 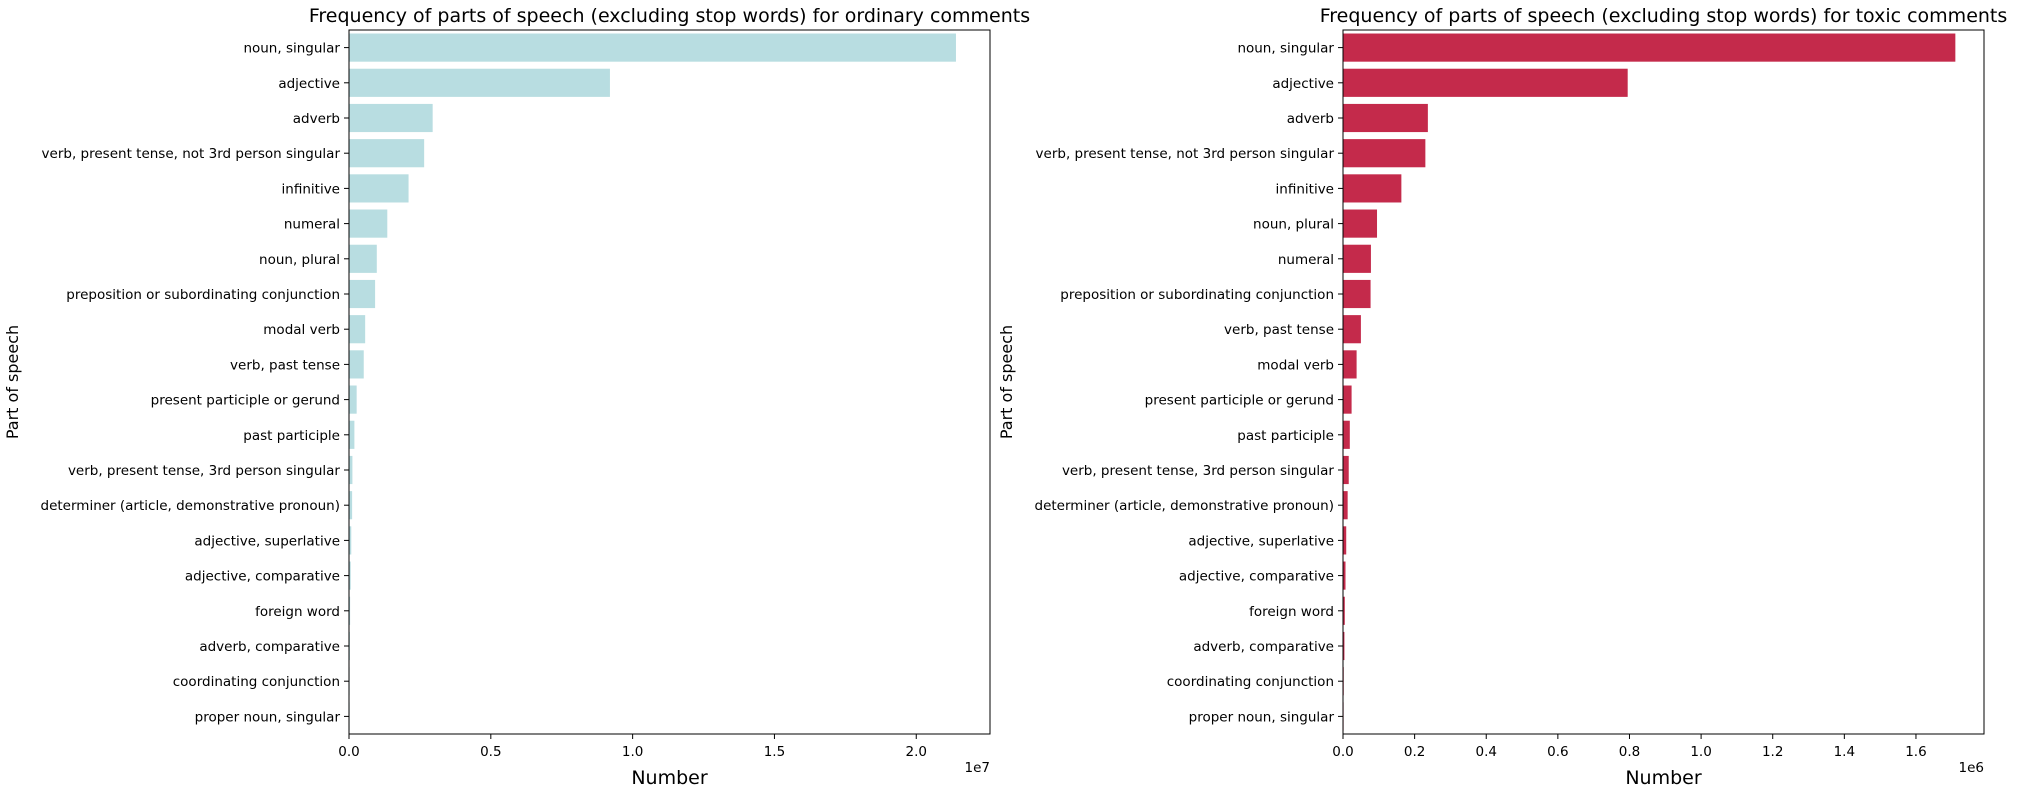 What do you see at coordinates (1915, 752) in the screenshot?
I see `x-tick-label: 1.6` at bounding box center [1915, 752].